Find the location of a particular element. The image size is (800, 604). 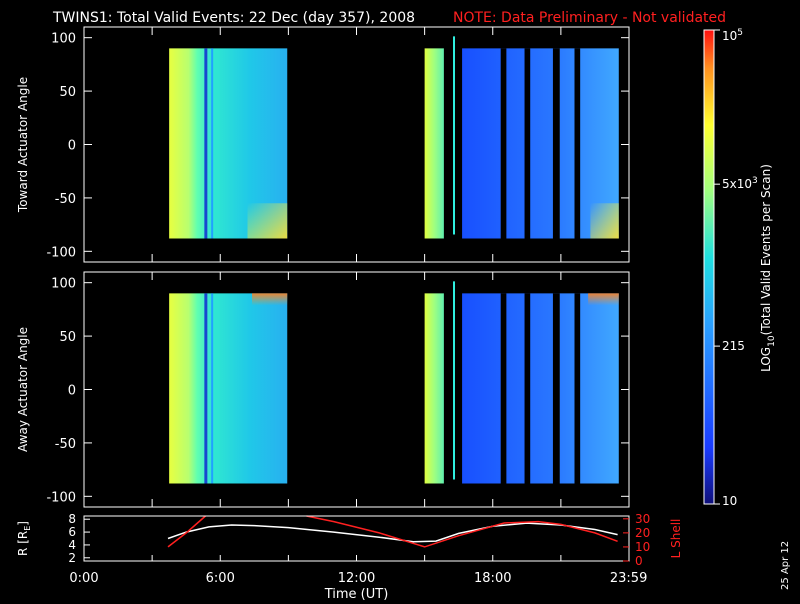

colorbar-tick-label: 215 is located at coordinates (733, 346).